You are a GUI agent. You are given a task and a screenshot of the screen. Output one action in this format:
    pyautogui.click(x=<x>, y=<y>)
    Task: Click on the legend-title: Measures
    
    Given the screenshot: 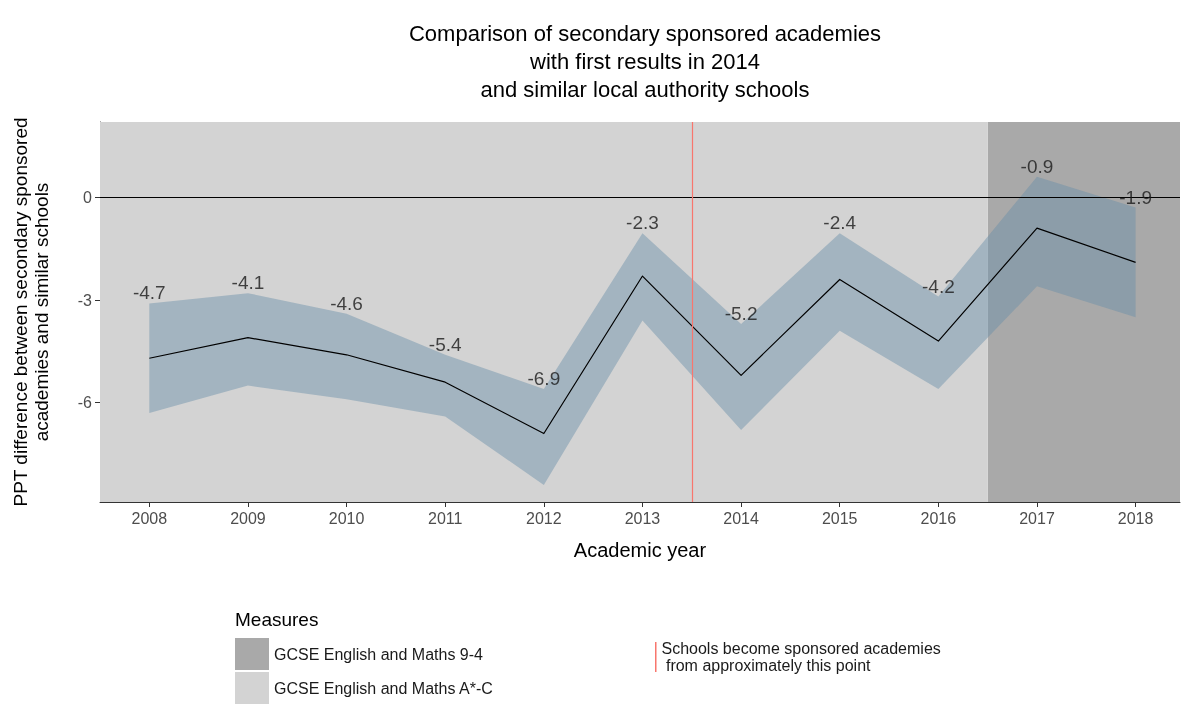 What is the action you would take?
    pyautogui.click(x=277, y=619)
    